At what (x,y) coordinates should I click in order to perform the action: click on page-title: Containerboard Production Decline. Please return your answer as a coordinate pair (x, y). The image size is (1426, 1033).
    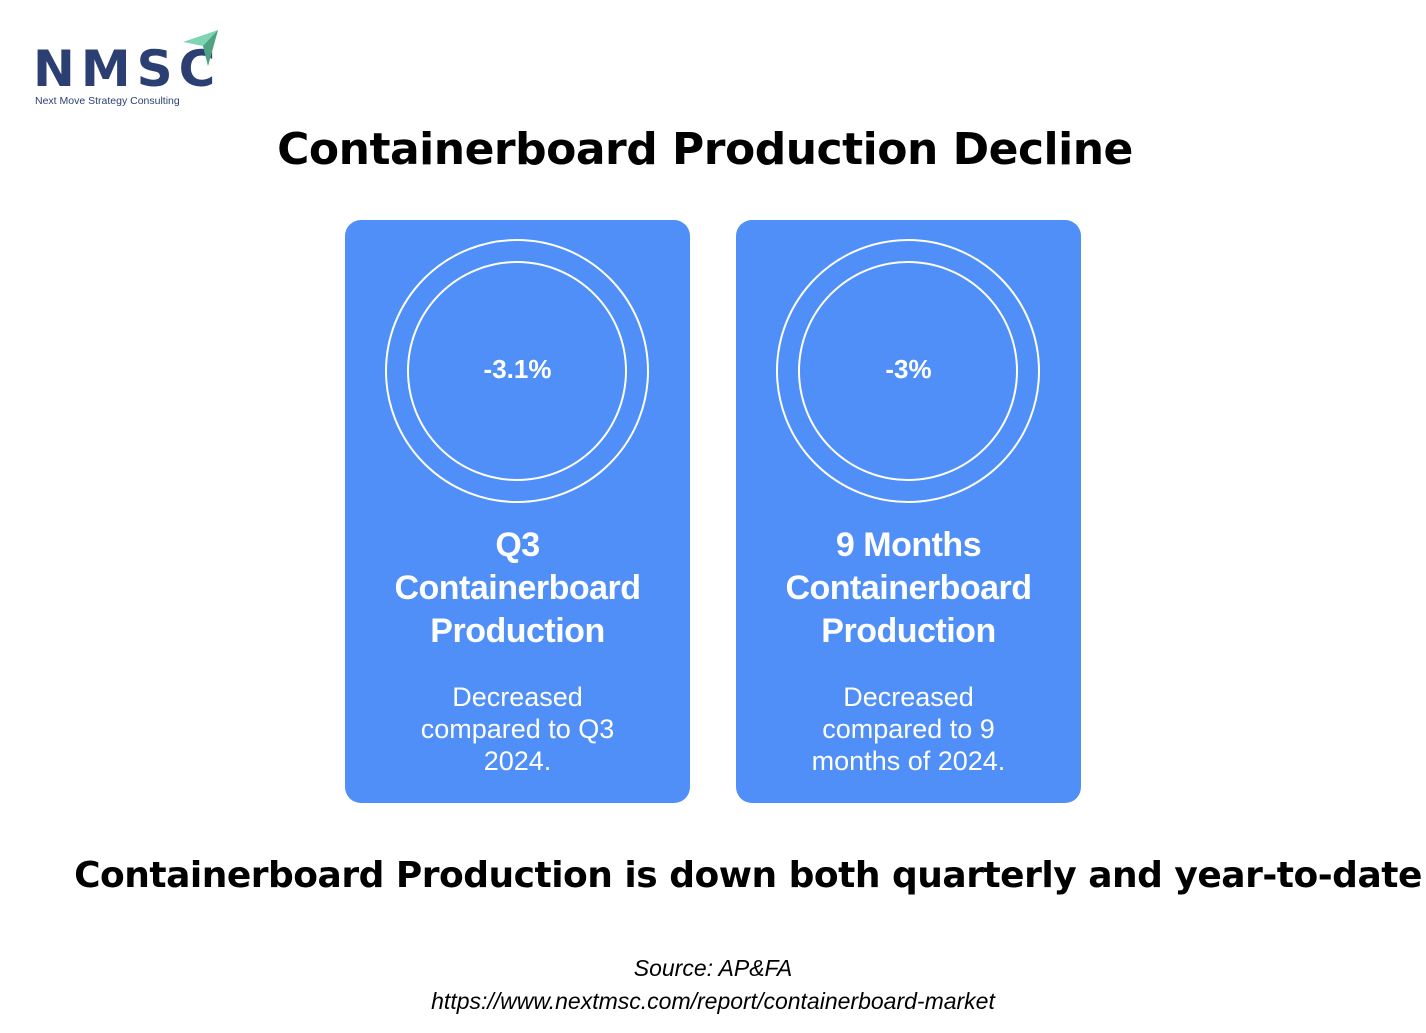
    Looking at the image, I should click on (705, 149).